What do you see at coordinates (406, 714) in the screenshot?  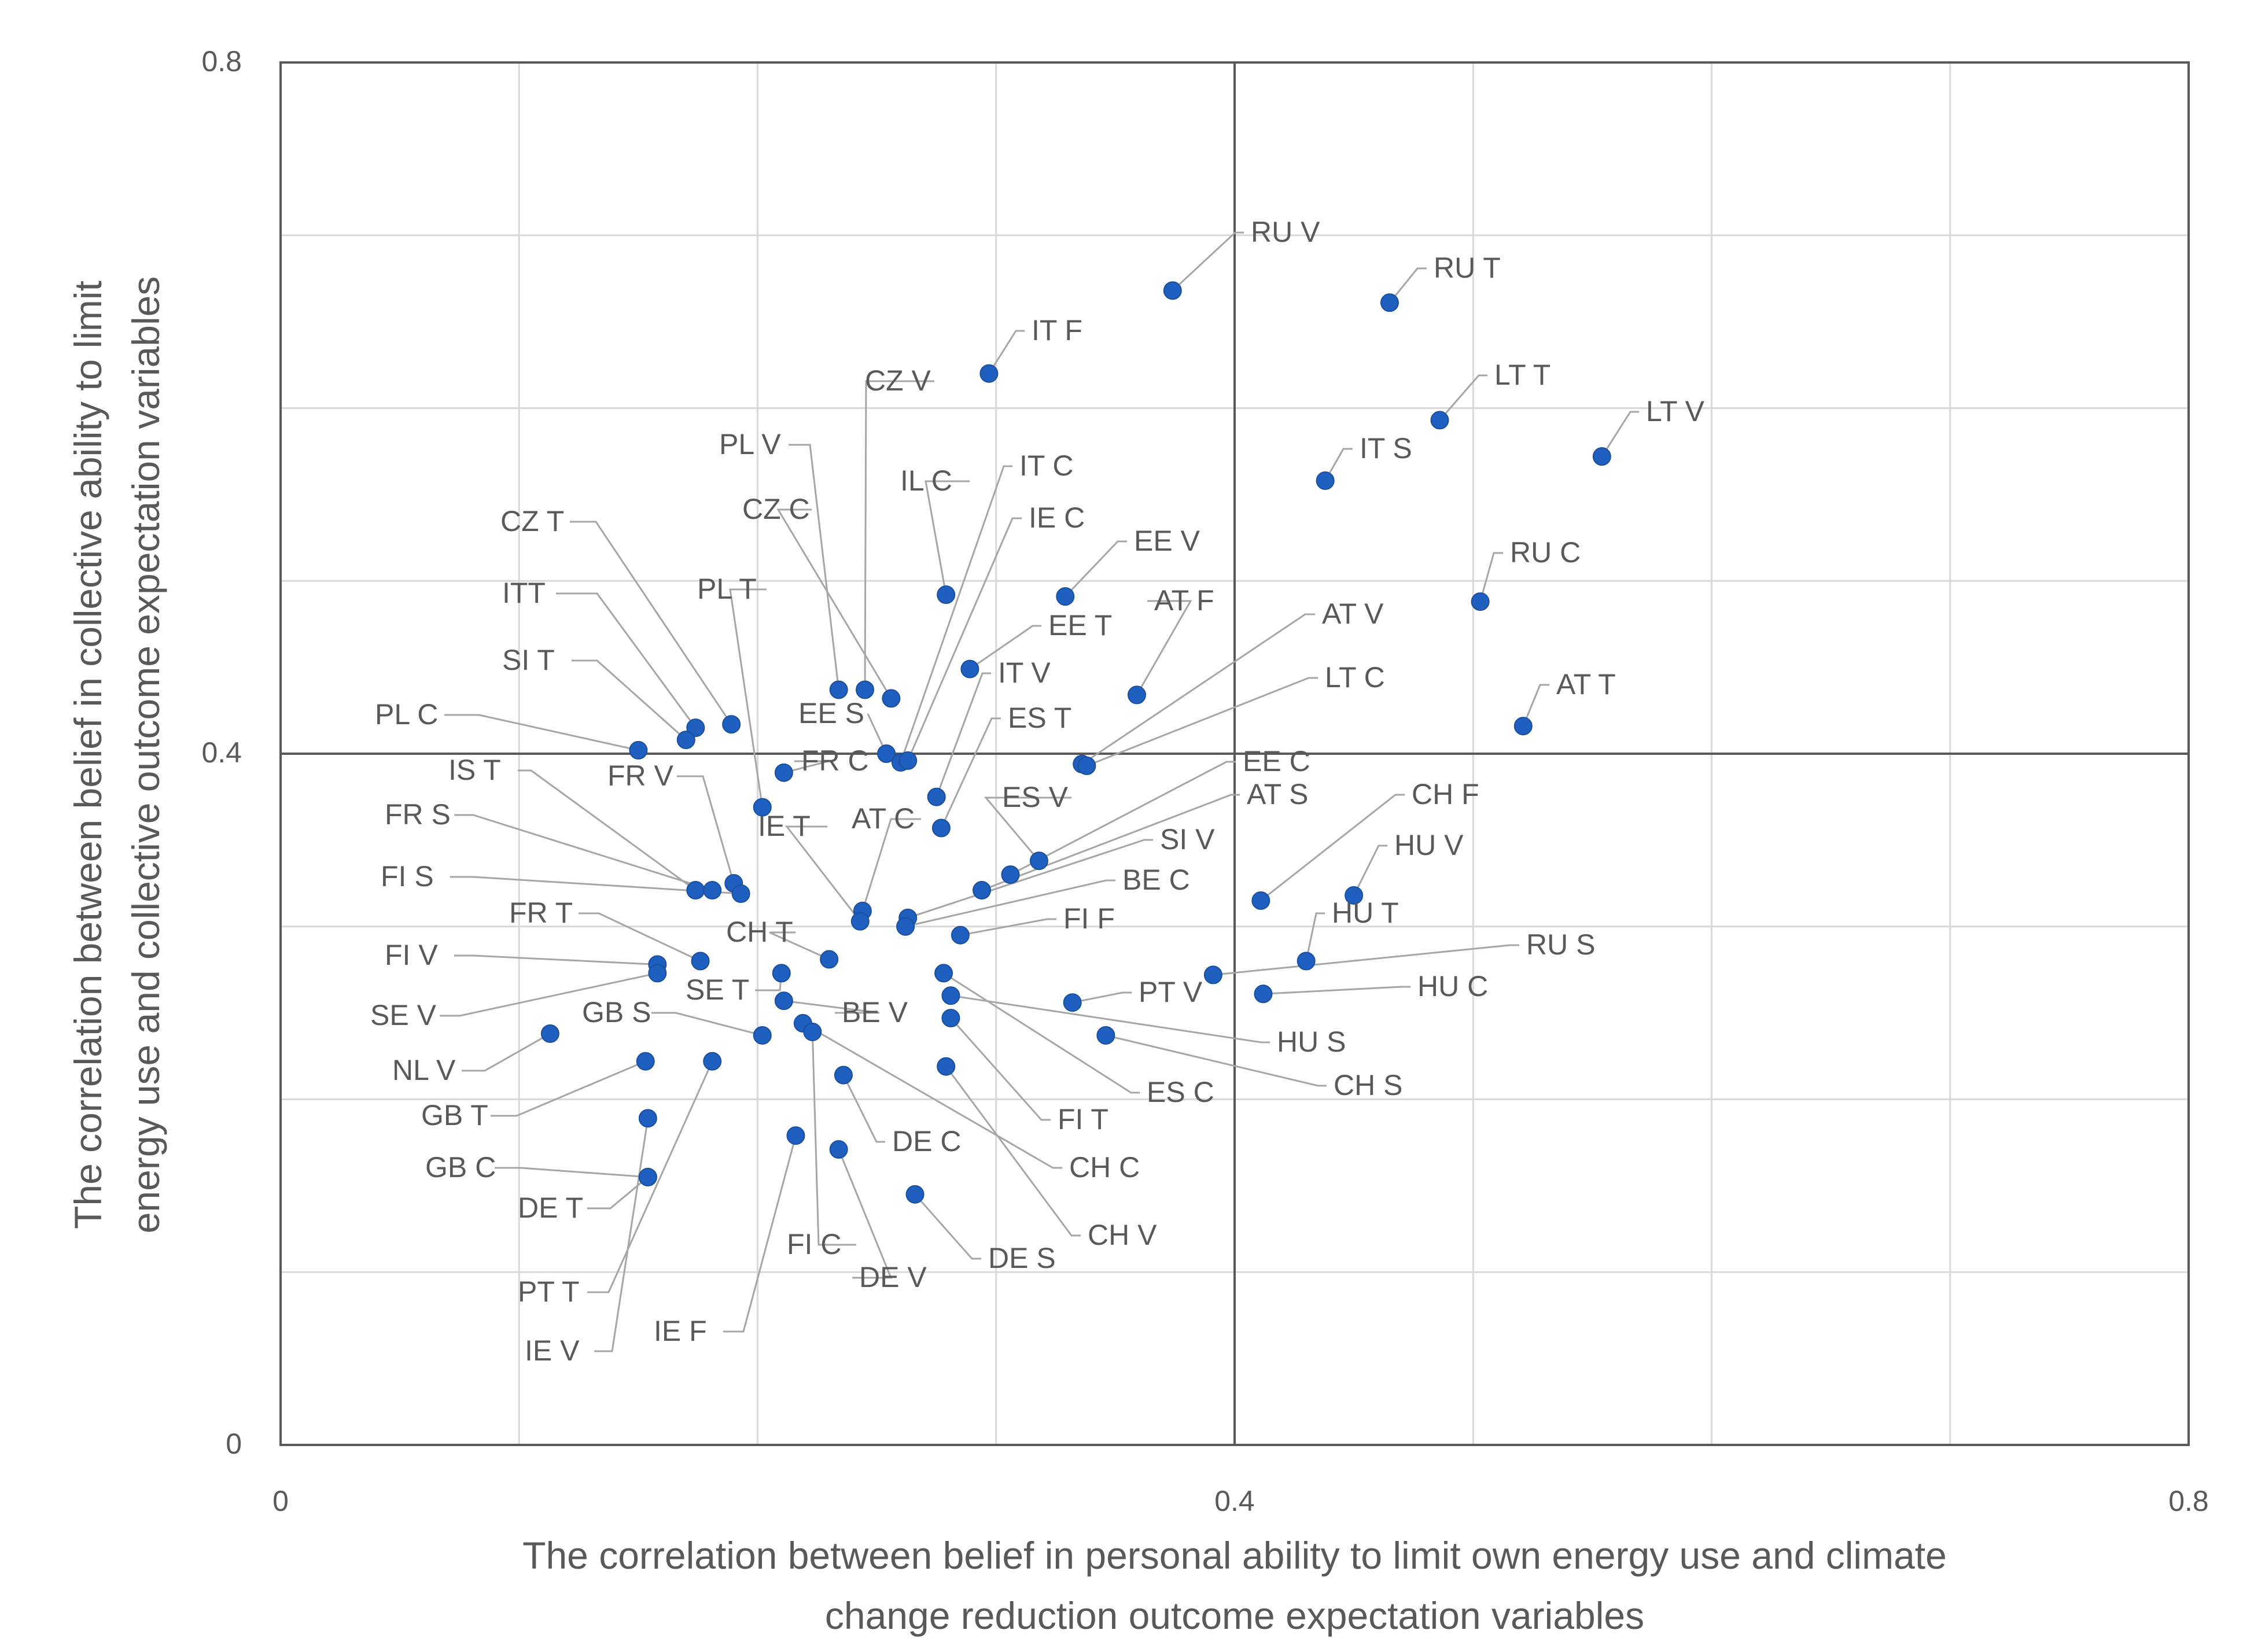 I see `label-pl-c: PL C` at bounding box center [406, 714].